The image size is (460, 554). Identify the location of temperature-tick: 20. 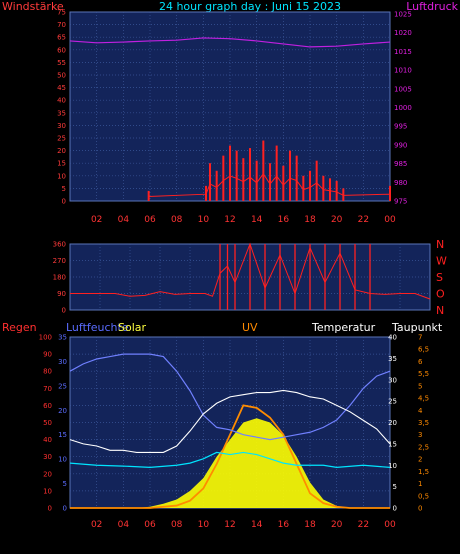
(392, 423).